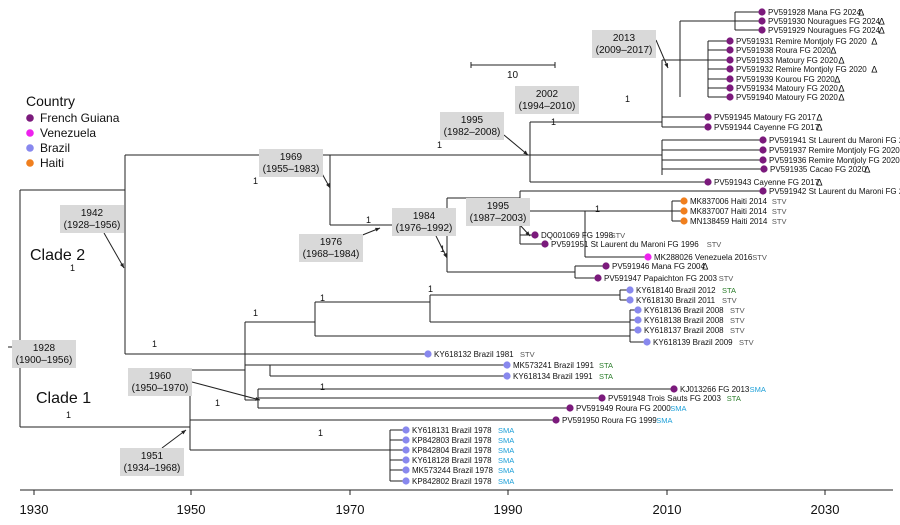 This screenshot has height=525, width=900. Describe the element at coordinates (331, 242) in the screenshot. I see `date-box-text: 1976` at that location.